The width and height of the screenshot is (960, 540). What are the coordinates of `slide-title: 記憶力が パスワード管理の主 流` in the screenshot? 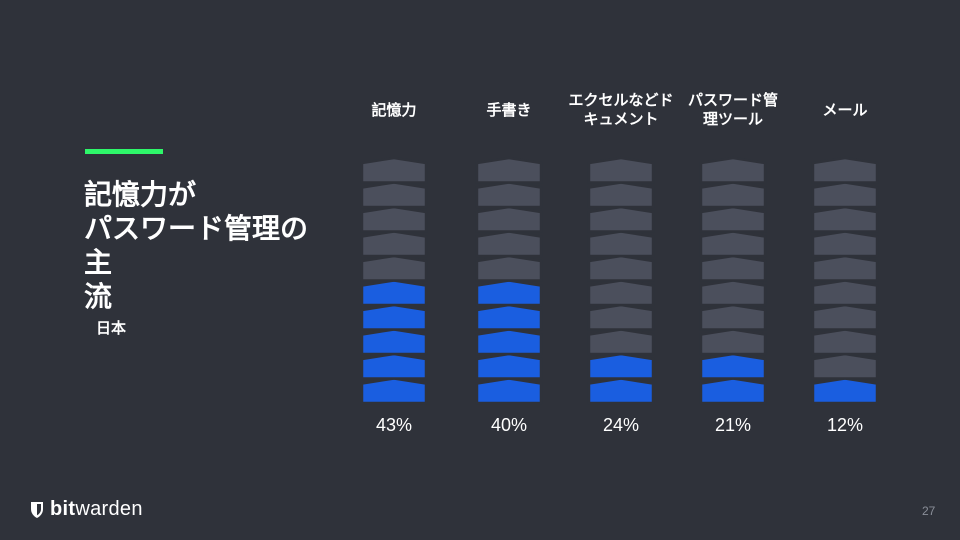 It's located at (209, 246).